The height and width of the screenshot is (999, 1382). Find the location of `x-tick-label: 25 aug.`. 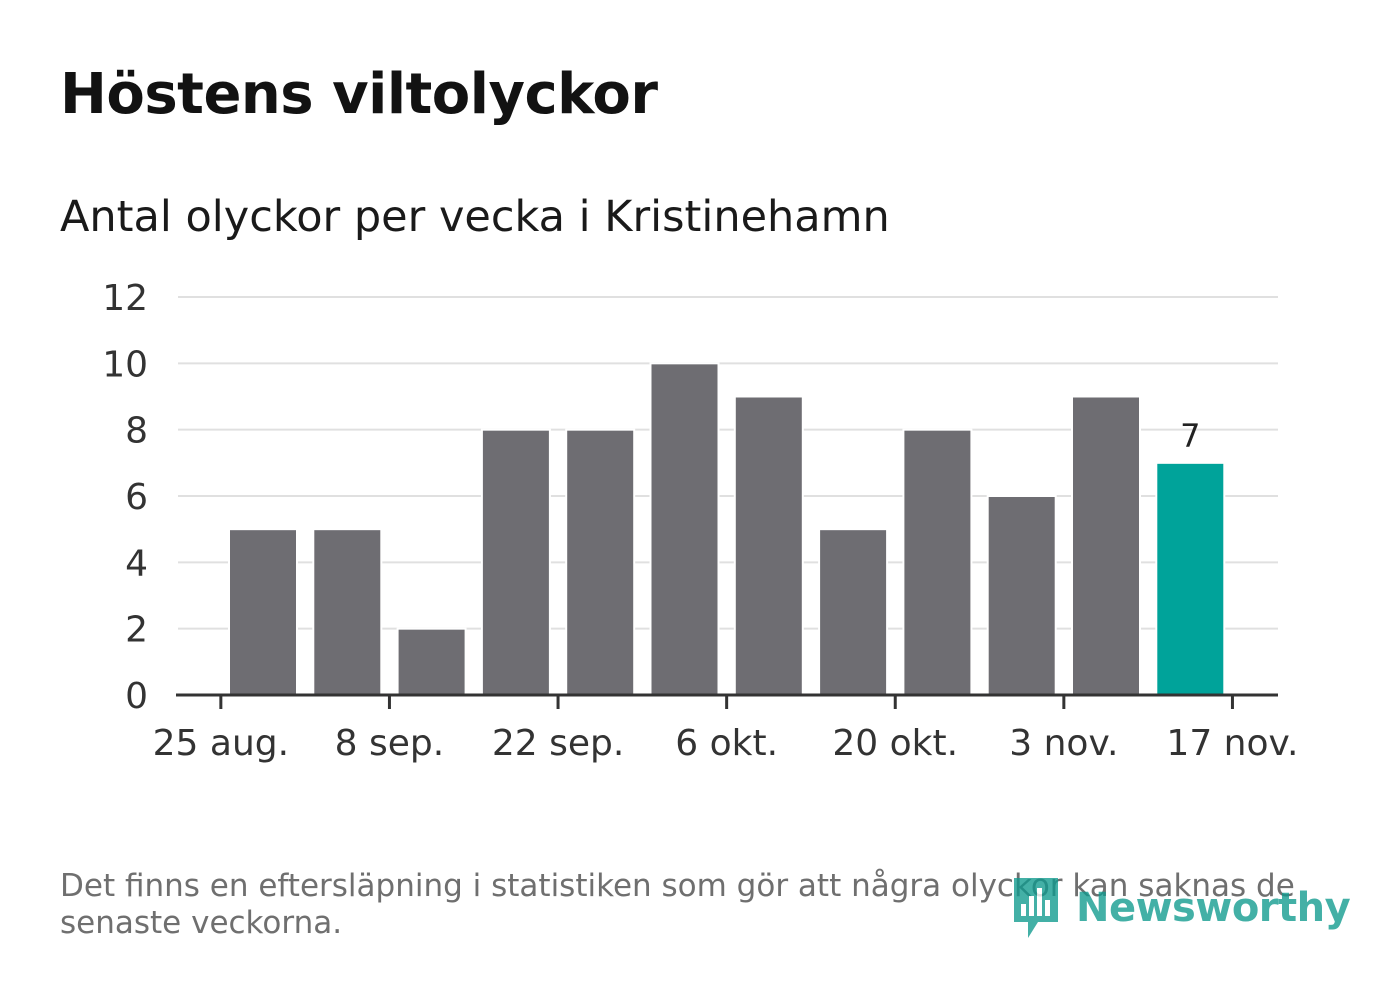

x-tick-label: 25 aug. is located at coordinates (221, 743).